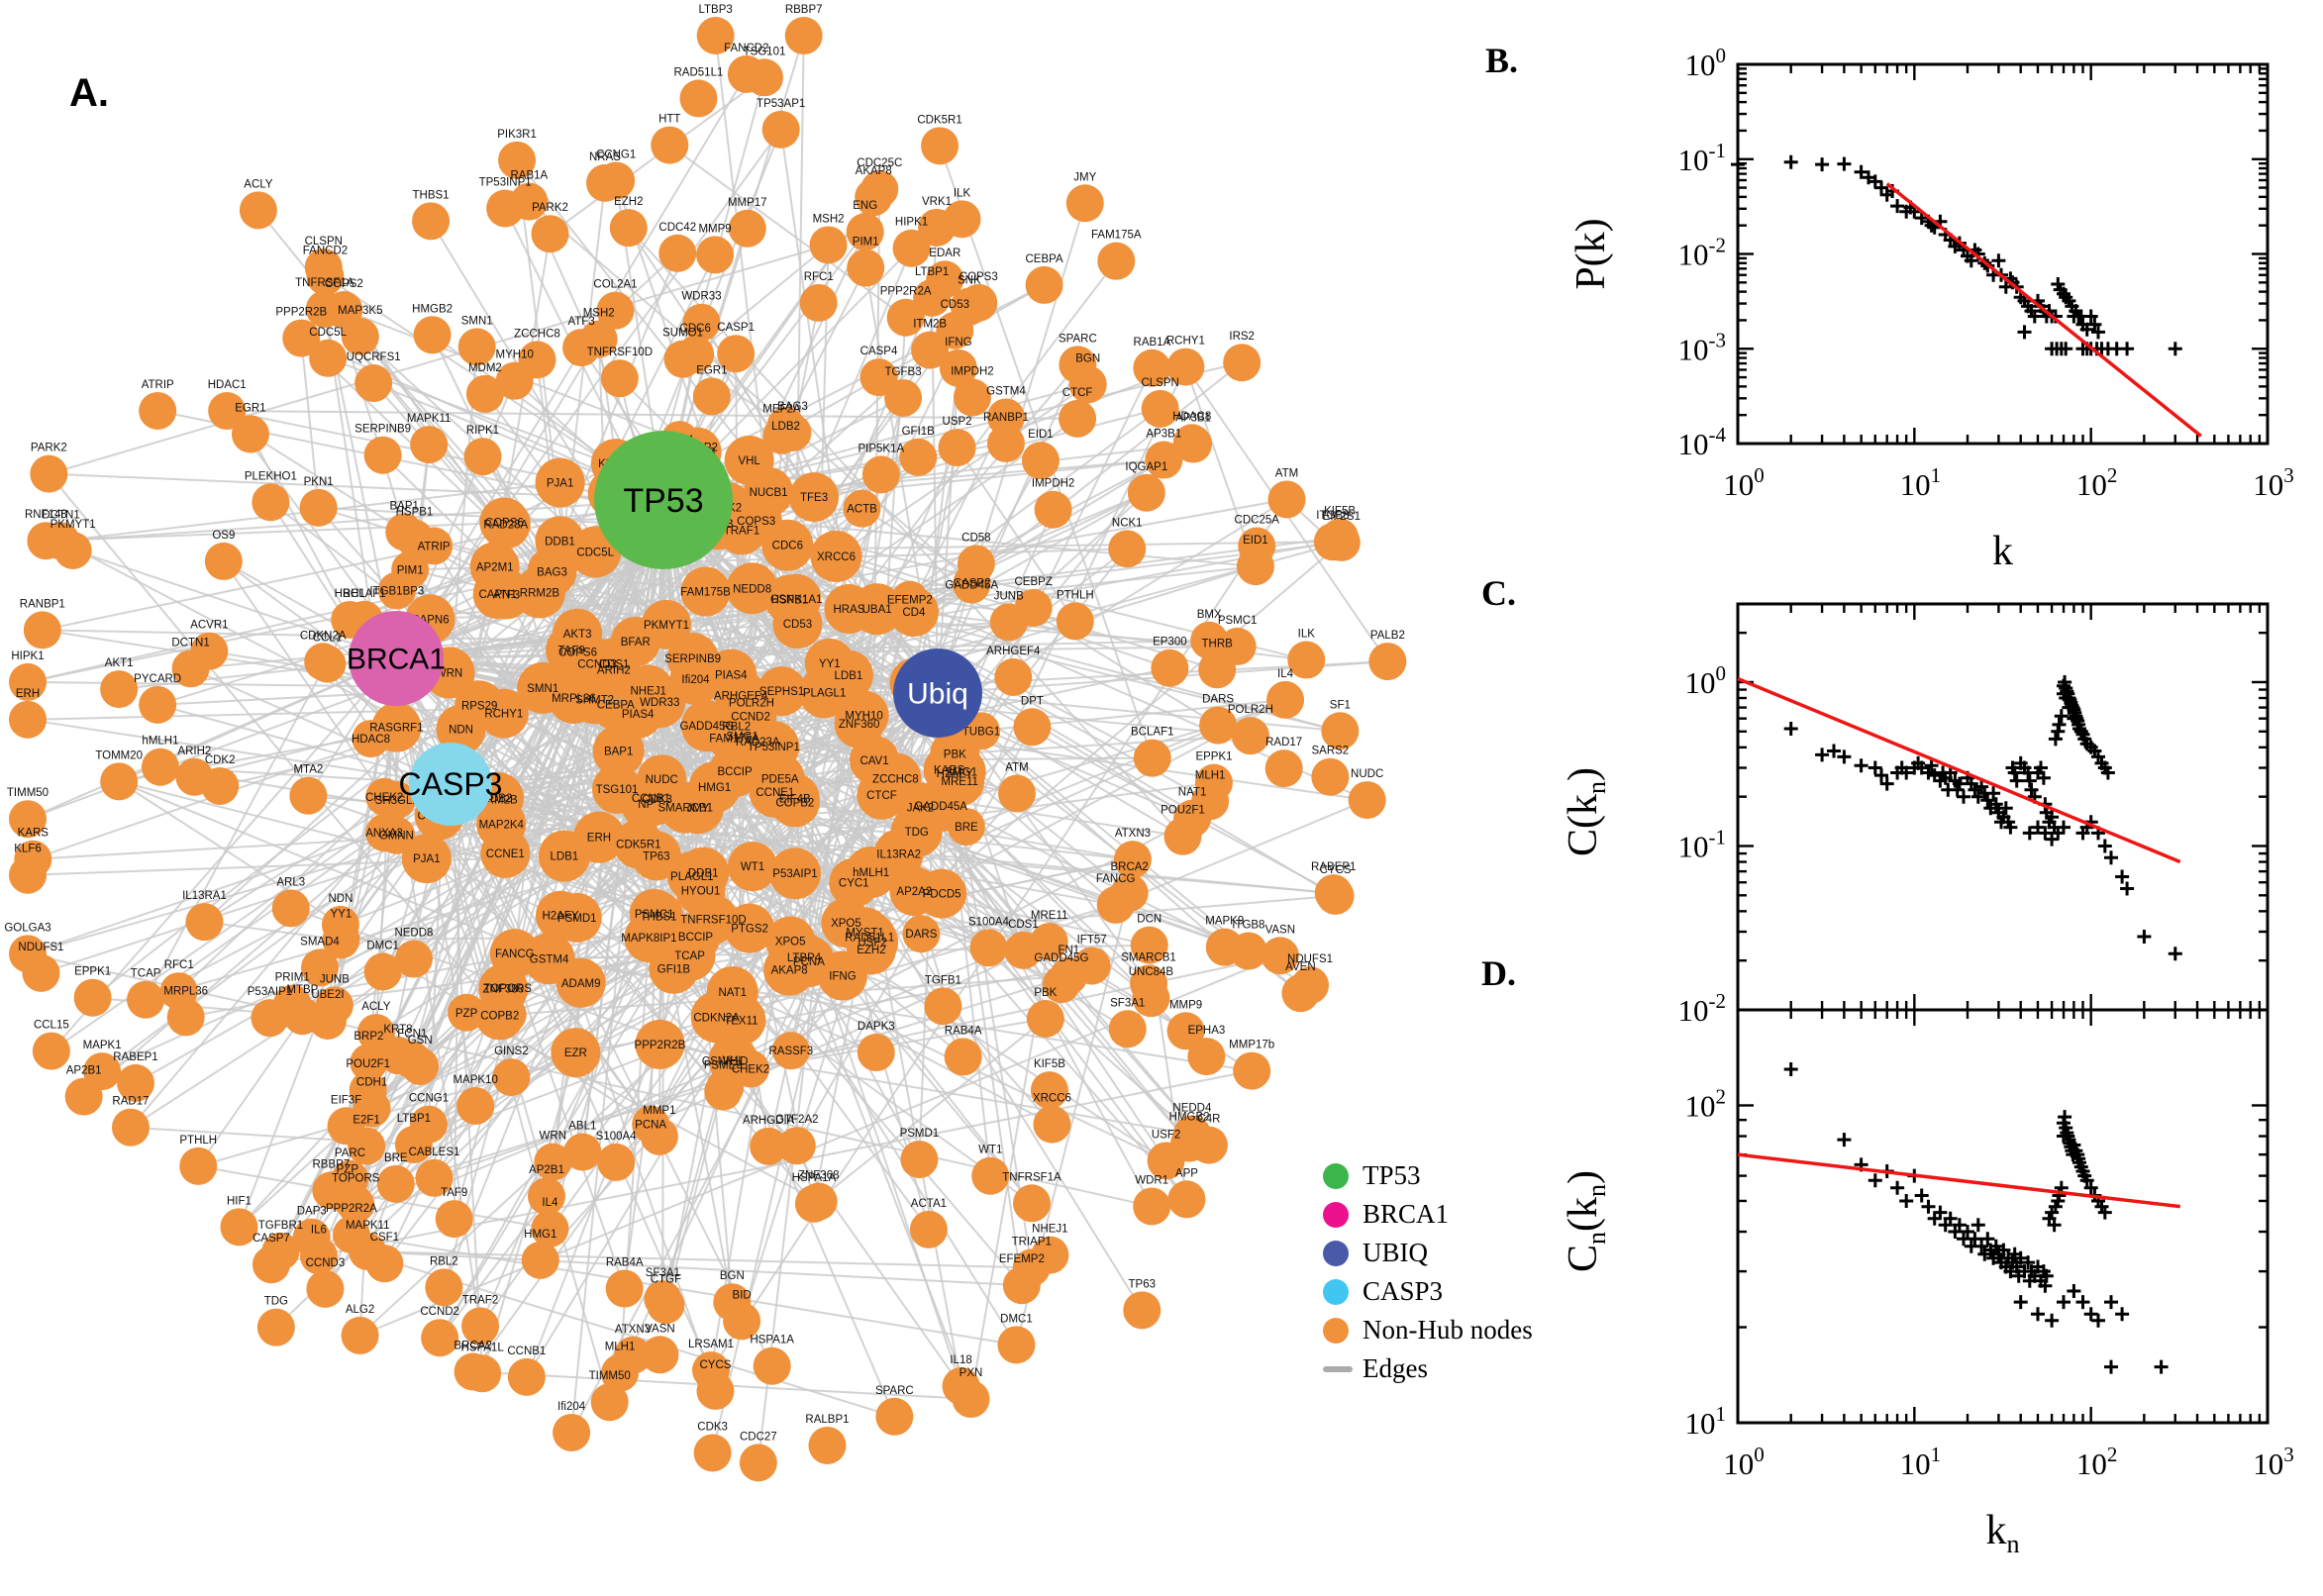  Describe the element at coordinates (660, 1329) in the screenshot. I see `gene-node-label: VASN` at that location.